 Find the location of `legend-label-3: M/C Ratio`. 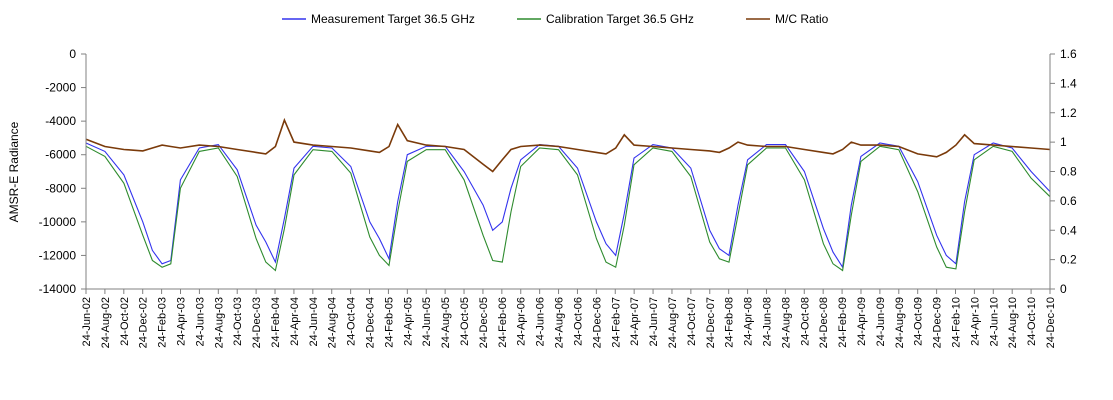

legend-label-3: M/C Ratio is located at coordinates (802, 19).